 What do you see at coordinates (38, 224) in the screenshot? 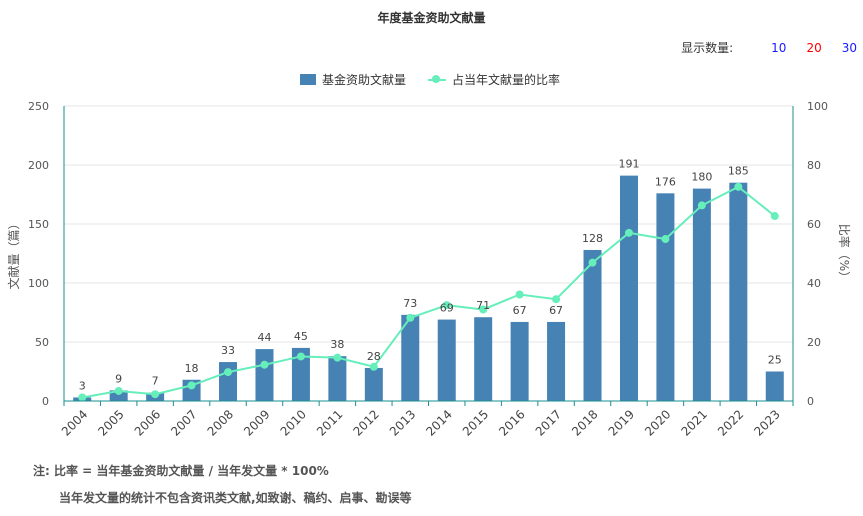
I see `y-tick-label: 150` at bounding box center [38, 224].